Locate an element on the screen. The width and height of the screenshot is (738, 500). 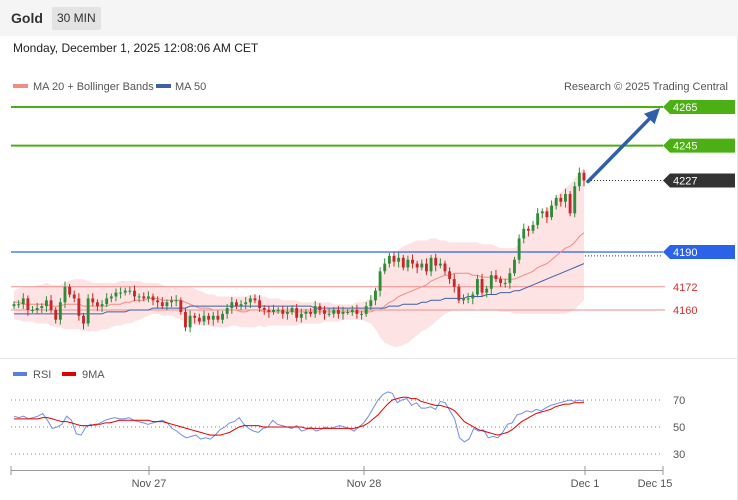
resistance-level-label: 4245 is located at coordinates (685, 147).